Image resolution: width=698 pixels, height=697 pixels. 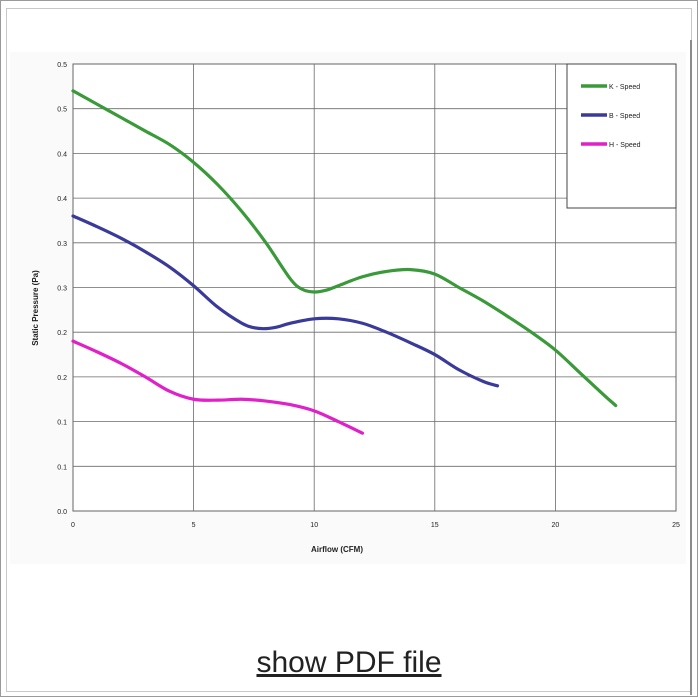 What do you see at coordinates (676, 525) in the screenshot?
I see `x-tick-label: 25` at bounding box center [676, 525].